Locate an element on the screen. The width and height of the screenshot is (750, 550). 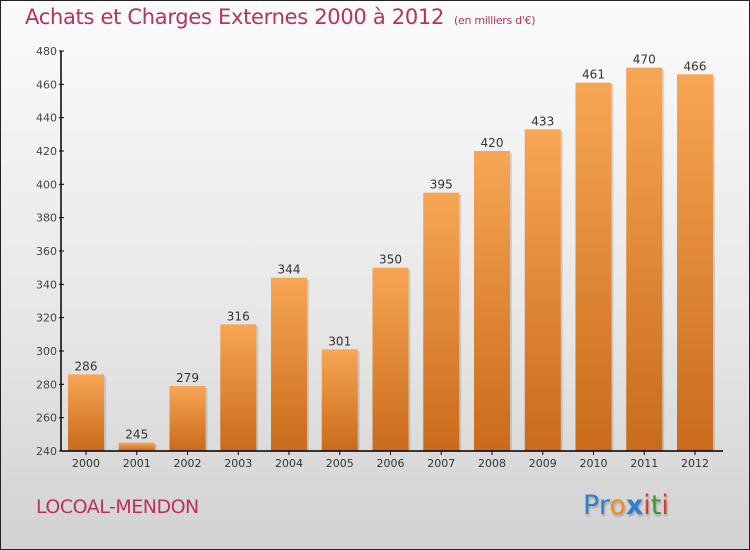
y-tick-label-320: 320 is located at coordinates (46, 318).